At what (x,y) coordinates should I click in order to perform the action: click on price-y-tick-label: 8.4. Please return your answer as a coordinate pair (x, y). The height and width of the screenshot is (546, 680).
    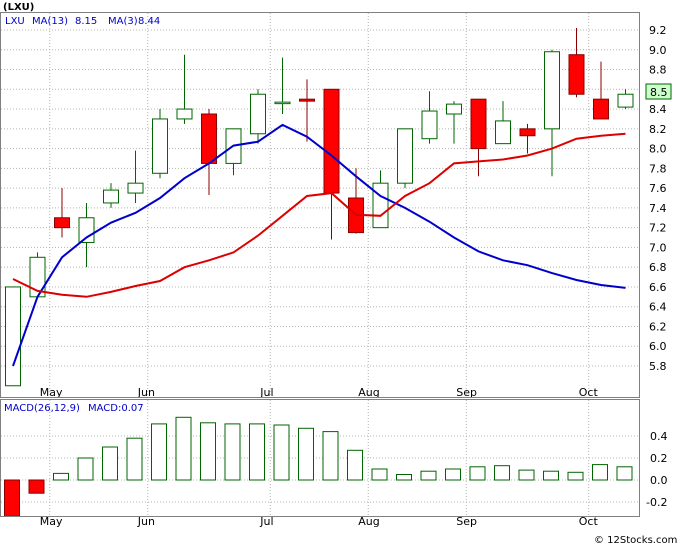
    Looking at the image, I should click on (658, 109).